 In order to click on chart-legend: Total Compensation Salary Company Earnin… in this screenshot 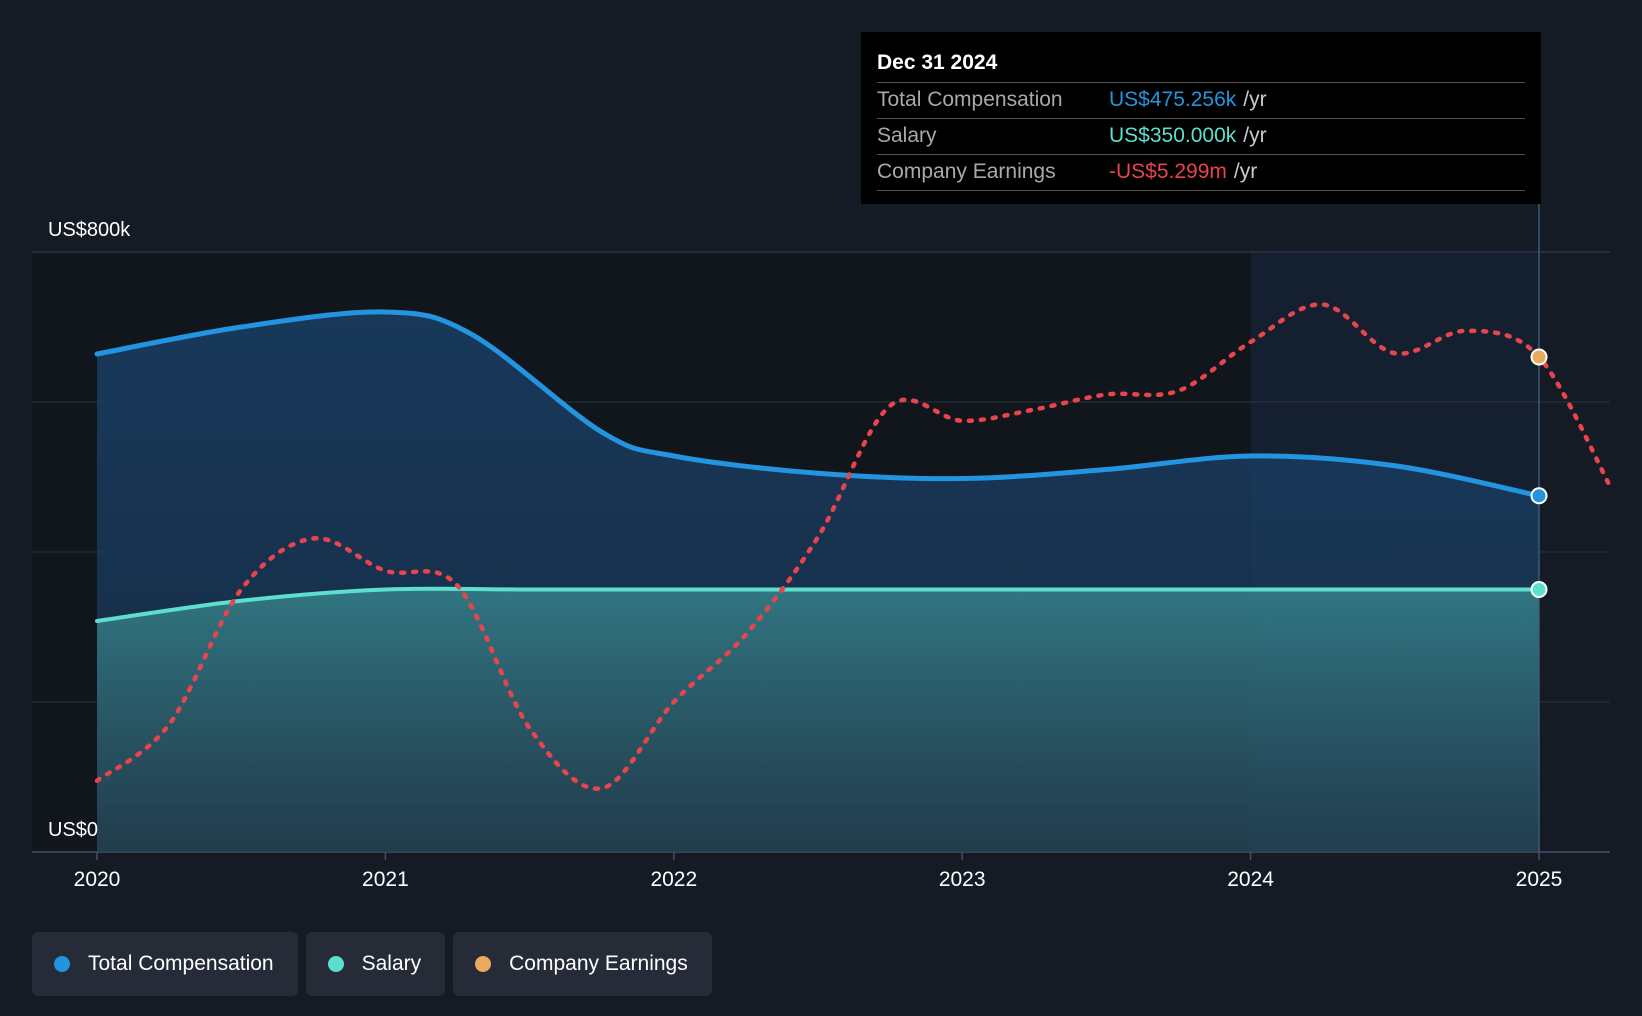, I will do `click(372, 964)`.